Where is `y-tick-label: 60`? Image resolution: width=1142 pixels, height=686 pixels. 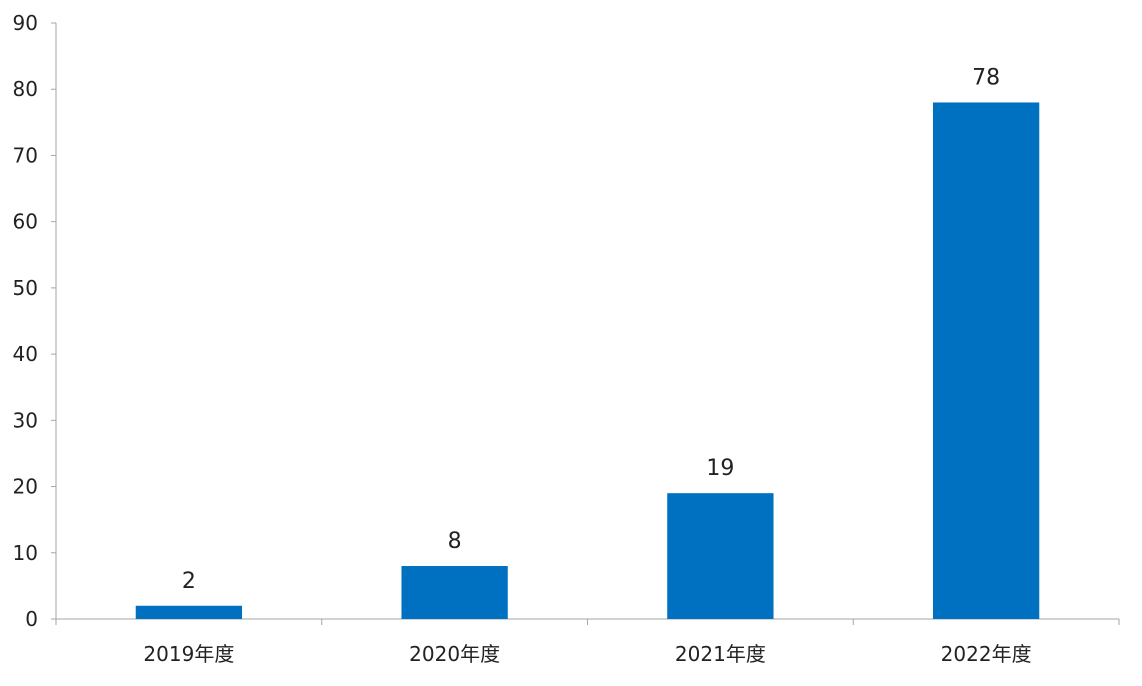
y-tick-label: 60 is located at coordinates (25, 222).